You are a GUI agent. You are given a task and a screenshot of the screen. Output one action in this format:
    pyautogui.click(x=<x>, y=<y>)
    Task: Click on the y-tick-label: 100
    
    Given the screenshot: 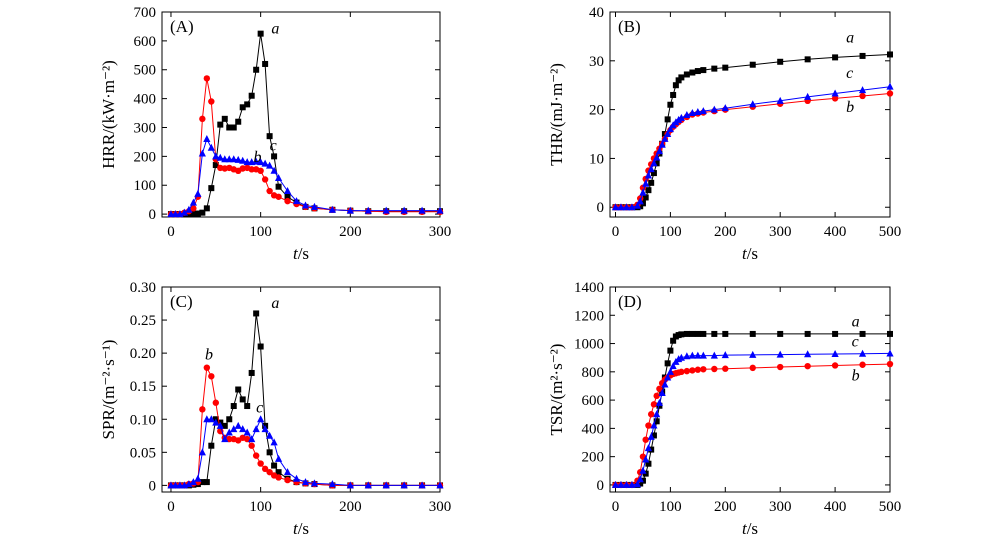 What is the action you would take?
    pyautogui.click(x=145, y=186)
    